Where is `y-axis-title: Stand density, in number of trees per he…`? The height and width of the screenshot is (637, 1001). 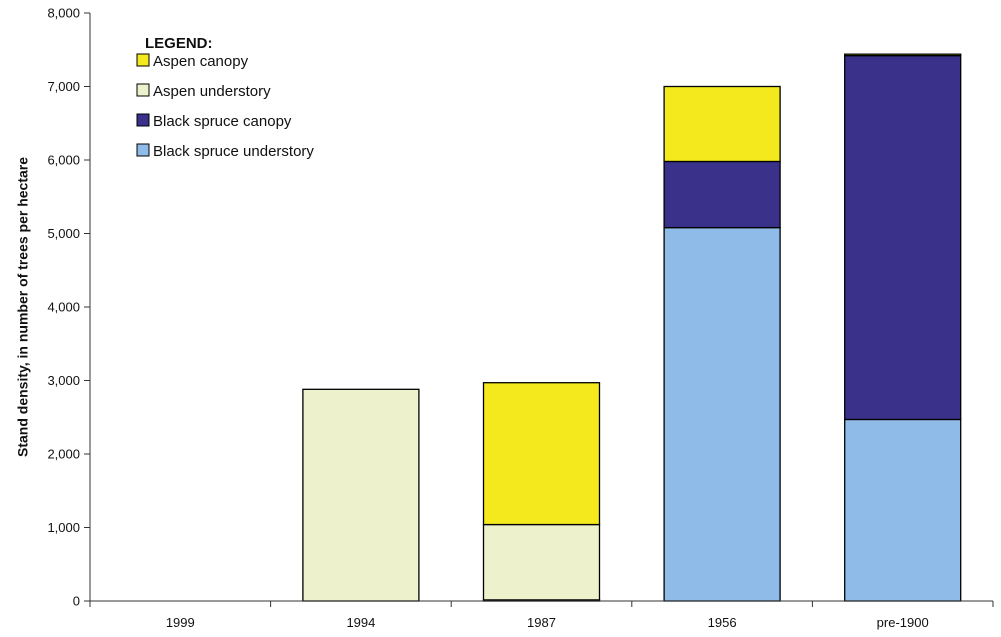
y-axis-title: Stand density, in number of trees per he… is located at coordinates (23, 307).